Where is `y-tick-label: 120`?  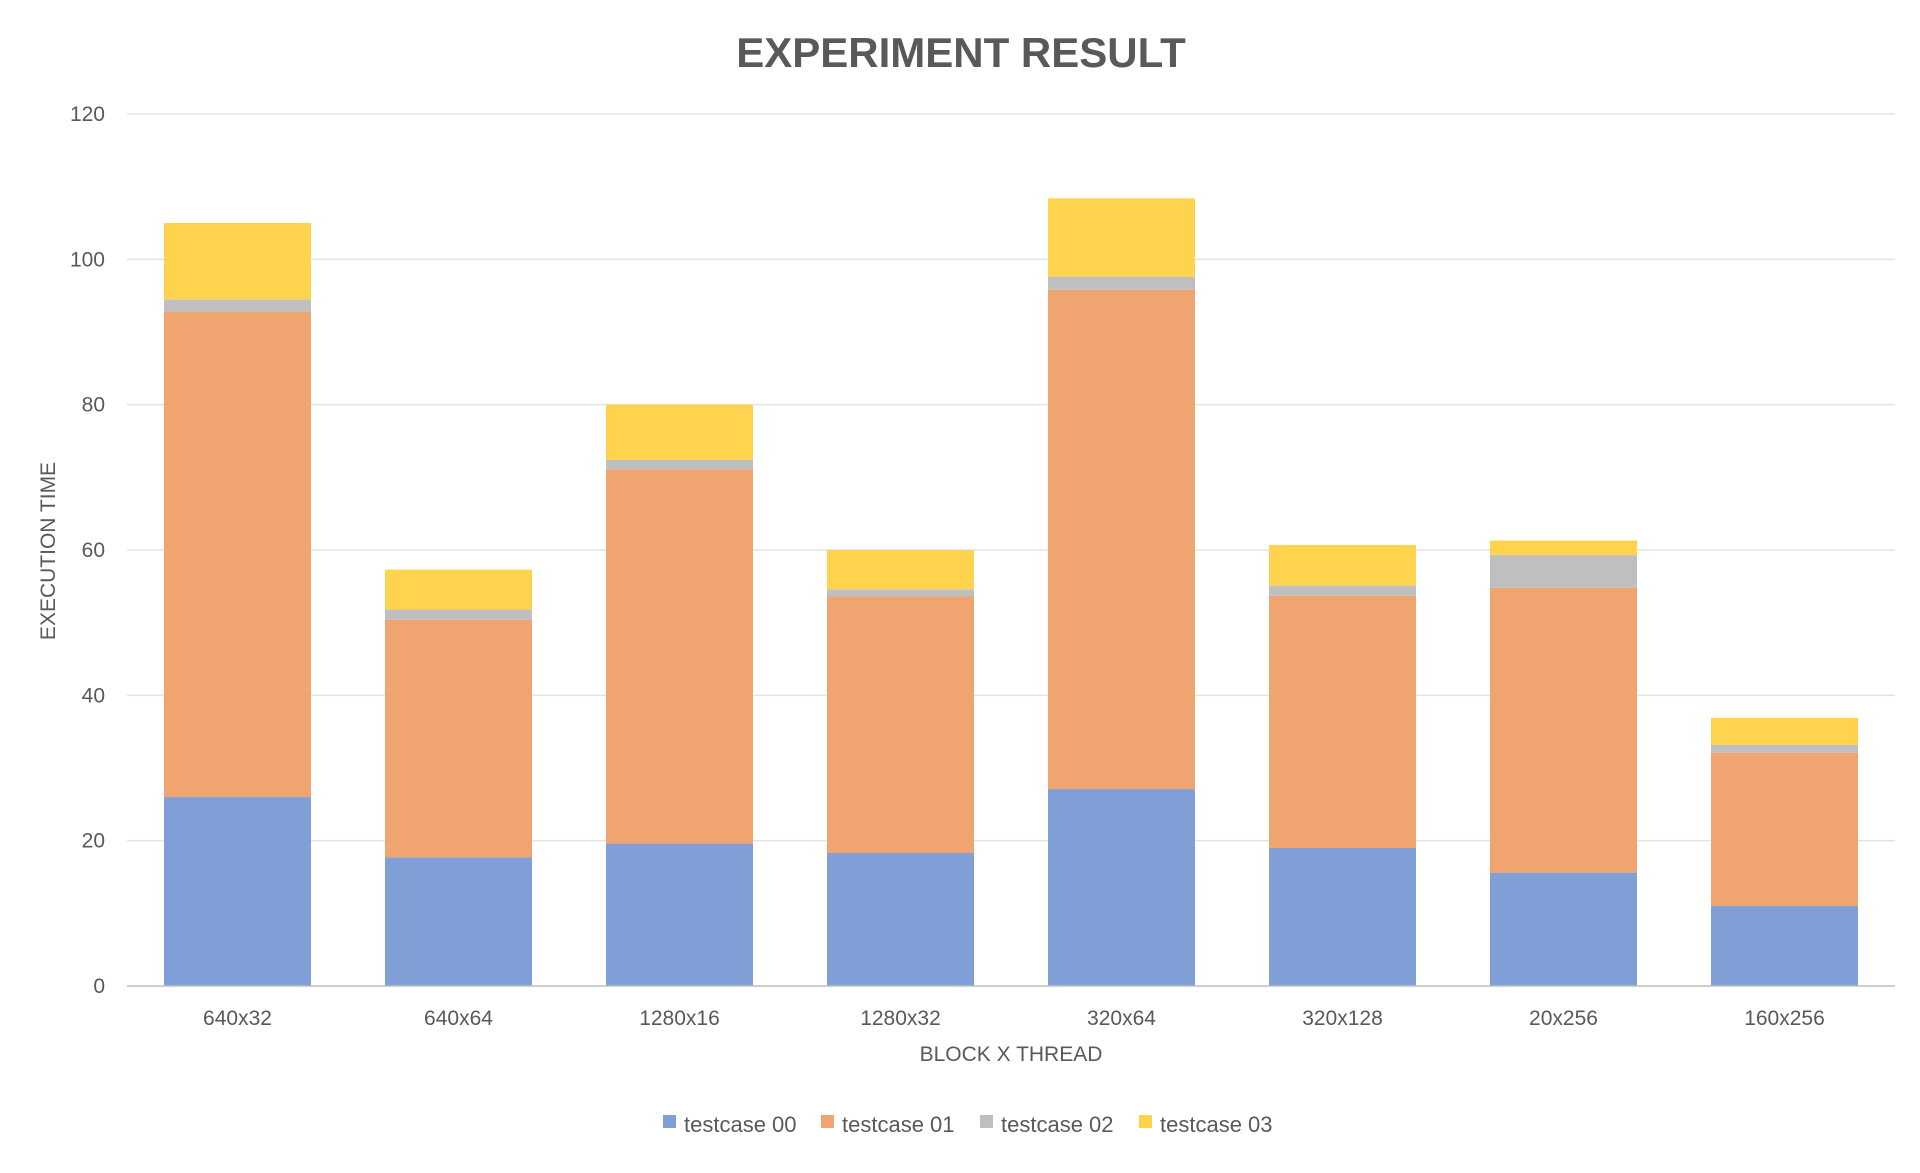 y-tick-label: 120 is located at coordinates (87, 114).